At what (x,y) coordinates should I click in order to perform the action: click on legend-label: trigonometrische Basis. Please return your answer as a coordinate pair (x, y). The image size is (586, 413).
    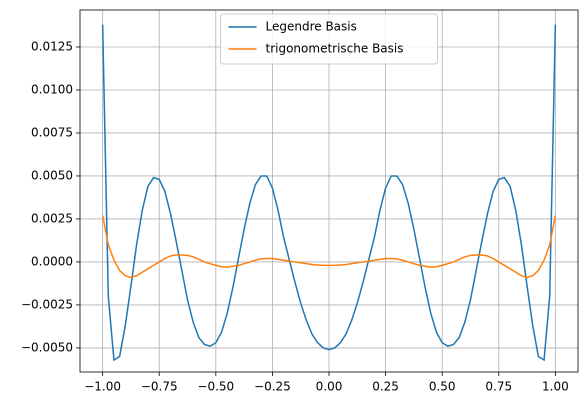
    Looking at the image, I should click on (335, 49).